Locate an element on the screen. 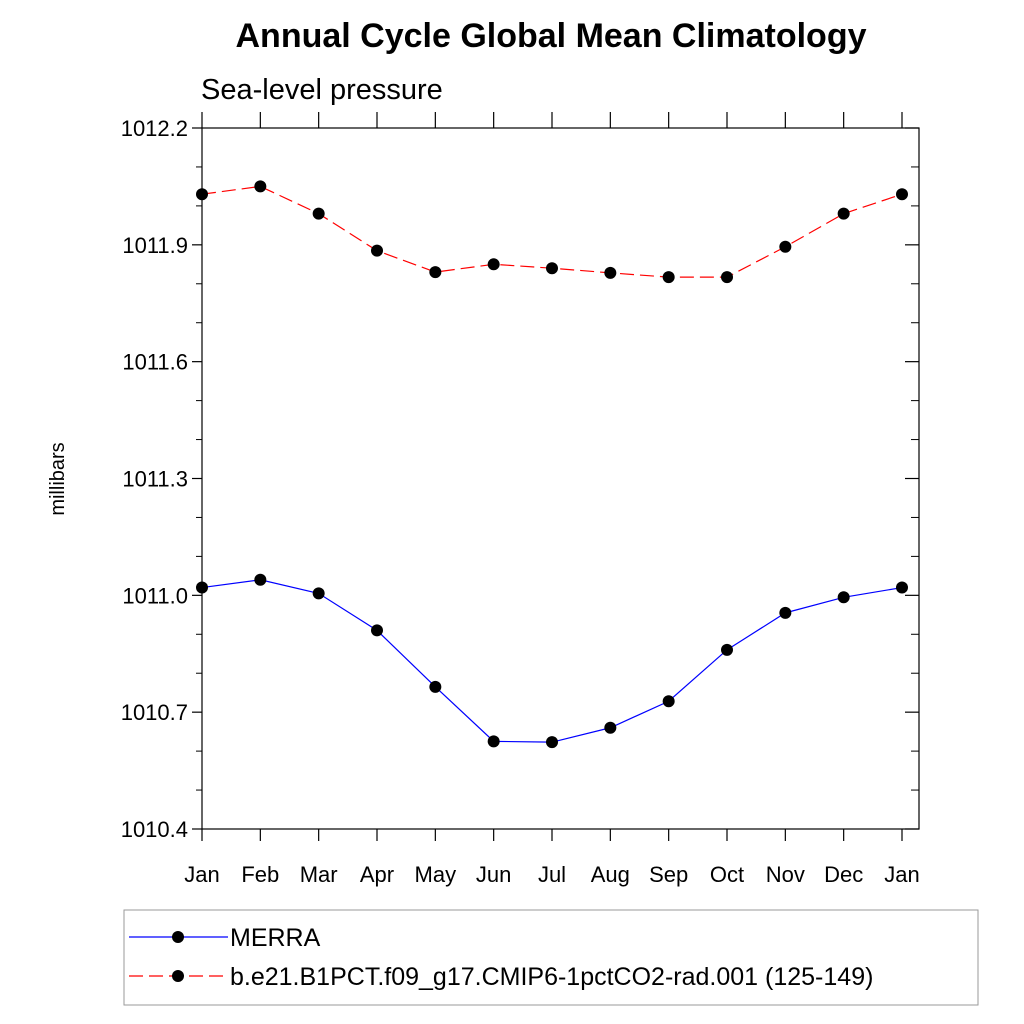 This screenshot has height=1024, width=1024. y-tick-label: 1011.3 is located at coordinates (155, 479).